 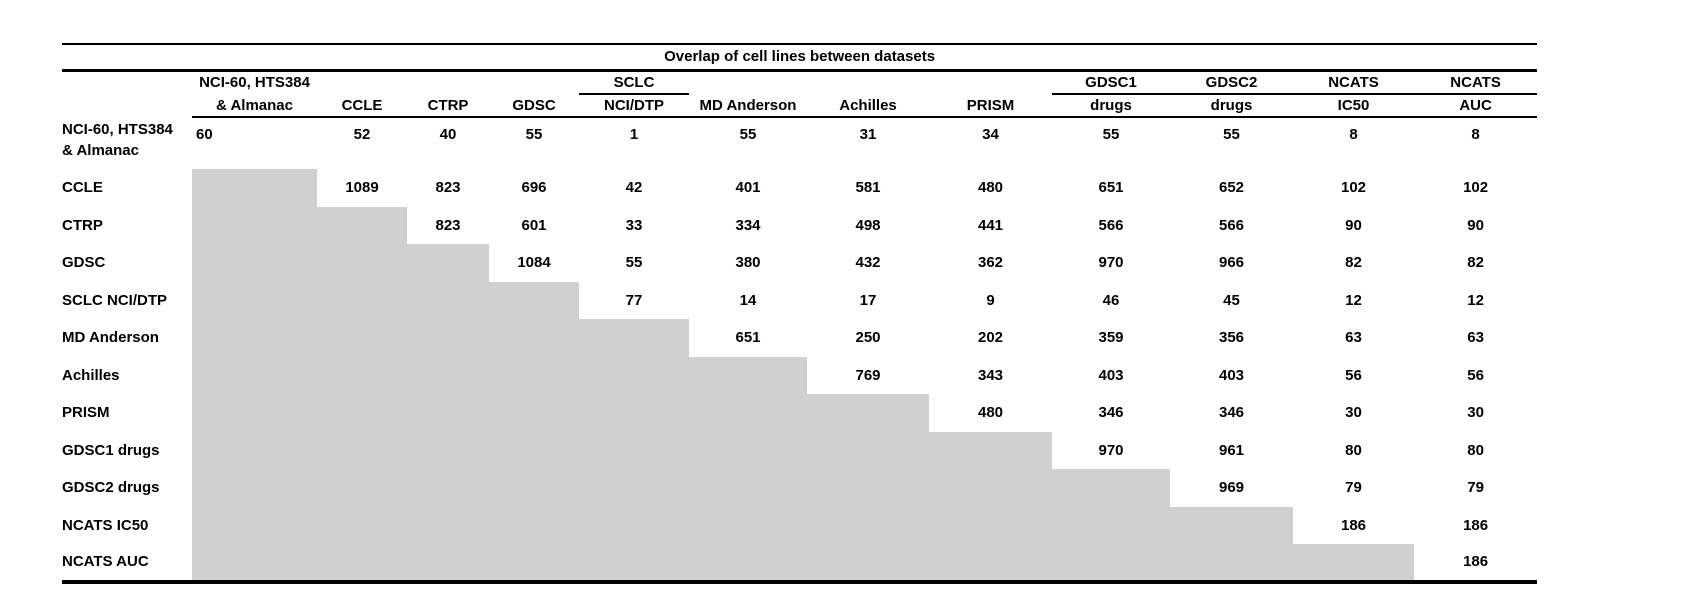 I want to click on value-cell: 346, so click(x=1111, y=413).